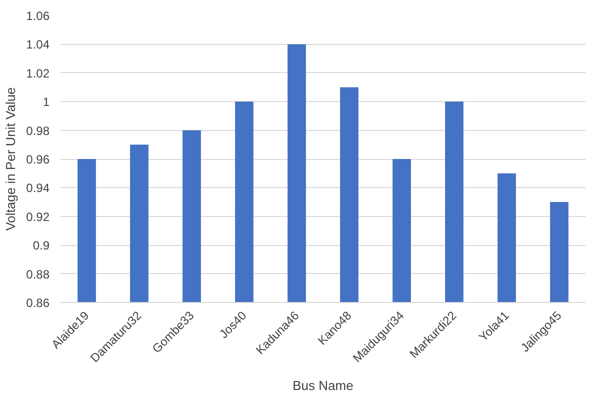  Describe the element at coordinates (38, 274) in the screenshot. I see `y-tick-label: 0.88` at that location.